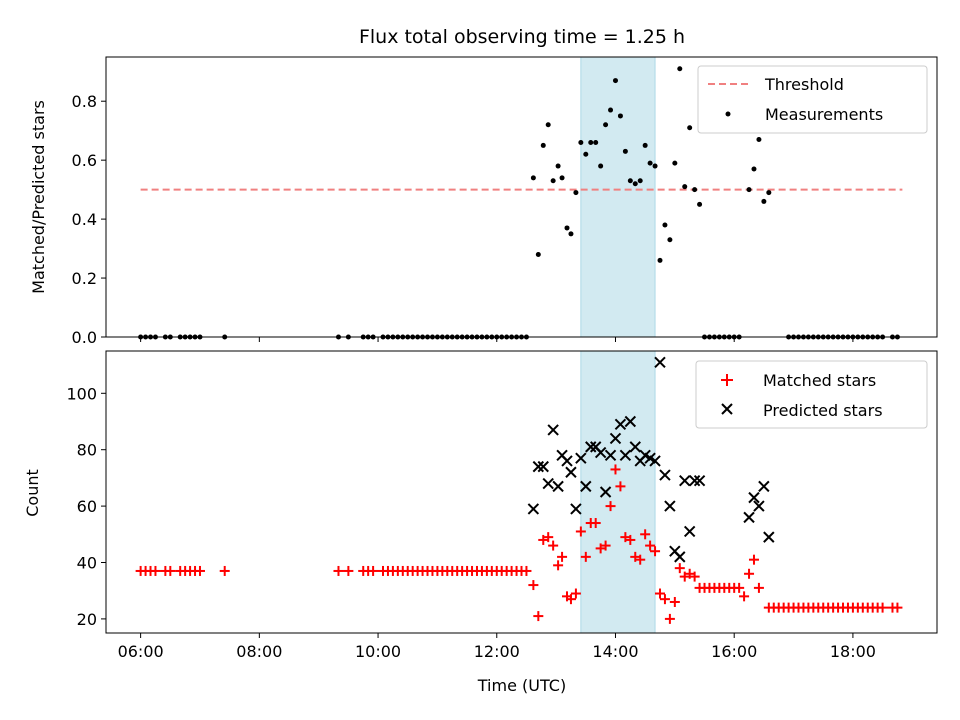  I want to click on x-tick-label: 10:00, so click(378, 651).